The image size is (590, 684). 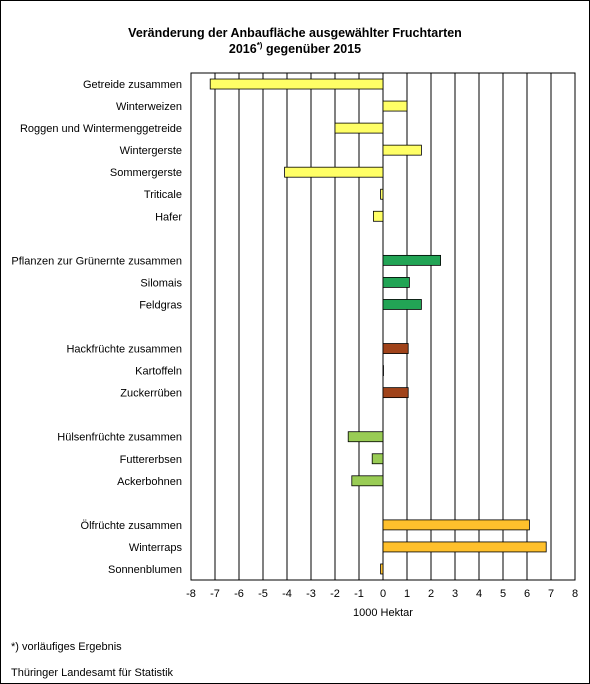 I want to click on category-label: Winterweizen, so click(x=149, y=107).